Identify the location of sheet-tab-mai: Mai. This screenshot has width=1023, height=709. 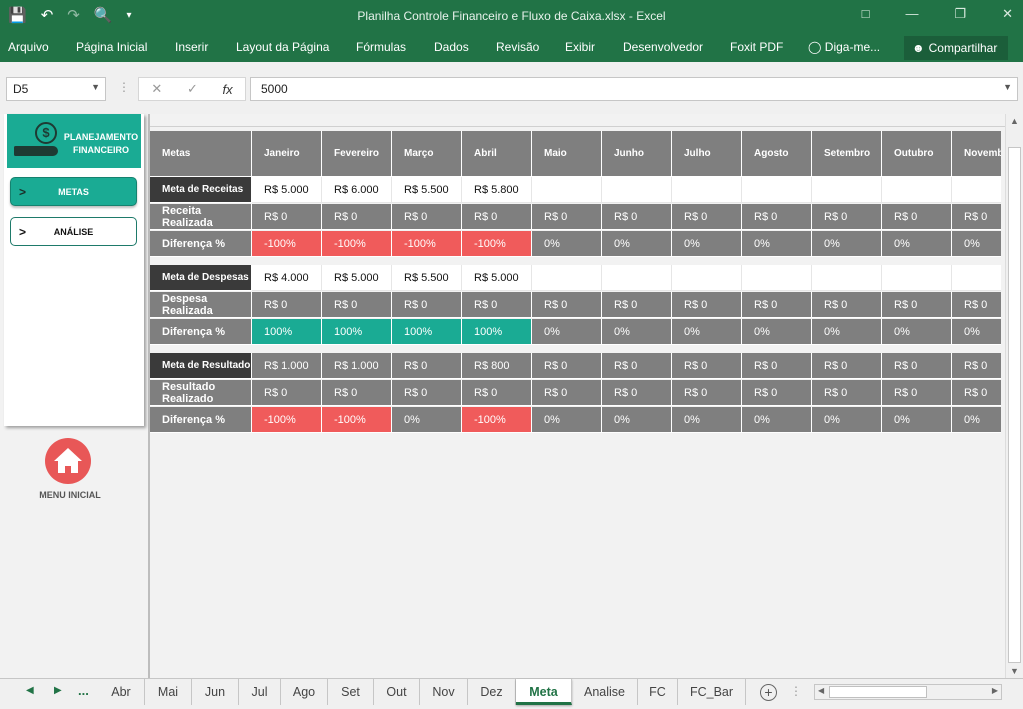
(168, 692).